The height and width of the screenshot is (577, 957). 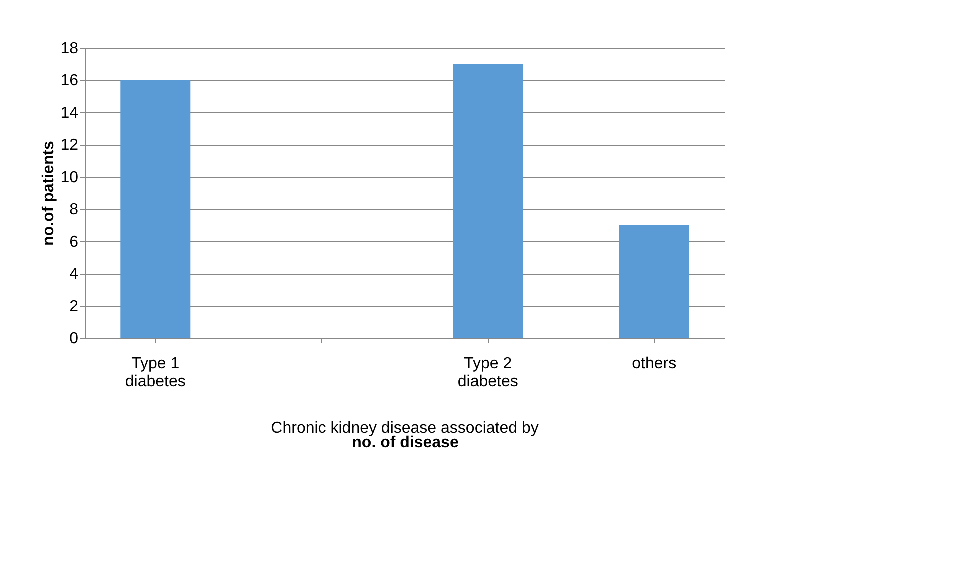 What do you see at coordinates (405, 428) in the screenshot?
I see `text: Chronic kidney disease associated by` at bounding box center [405, 428].